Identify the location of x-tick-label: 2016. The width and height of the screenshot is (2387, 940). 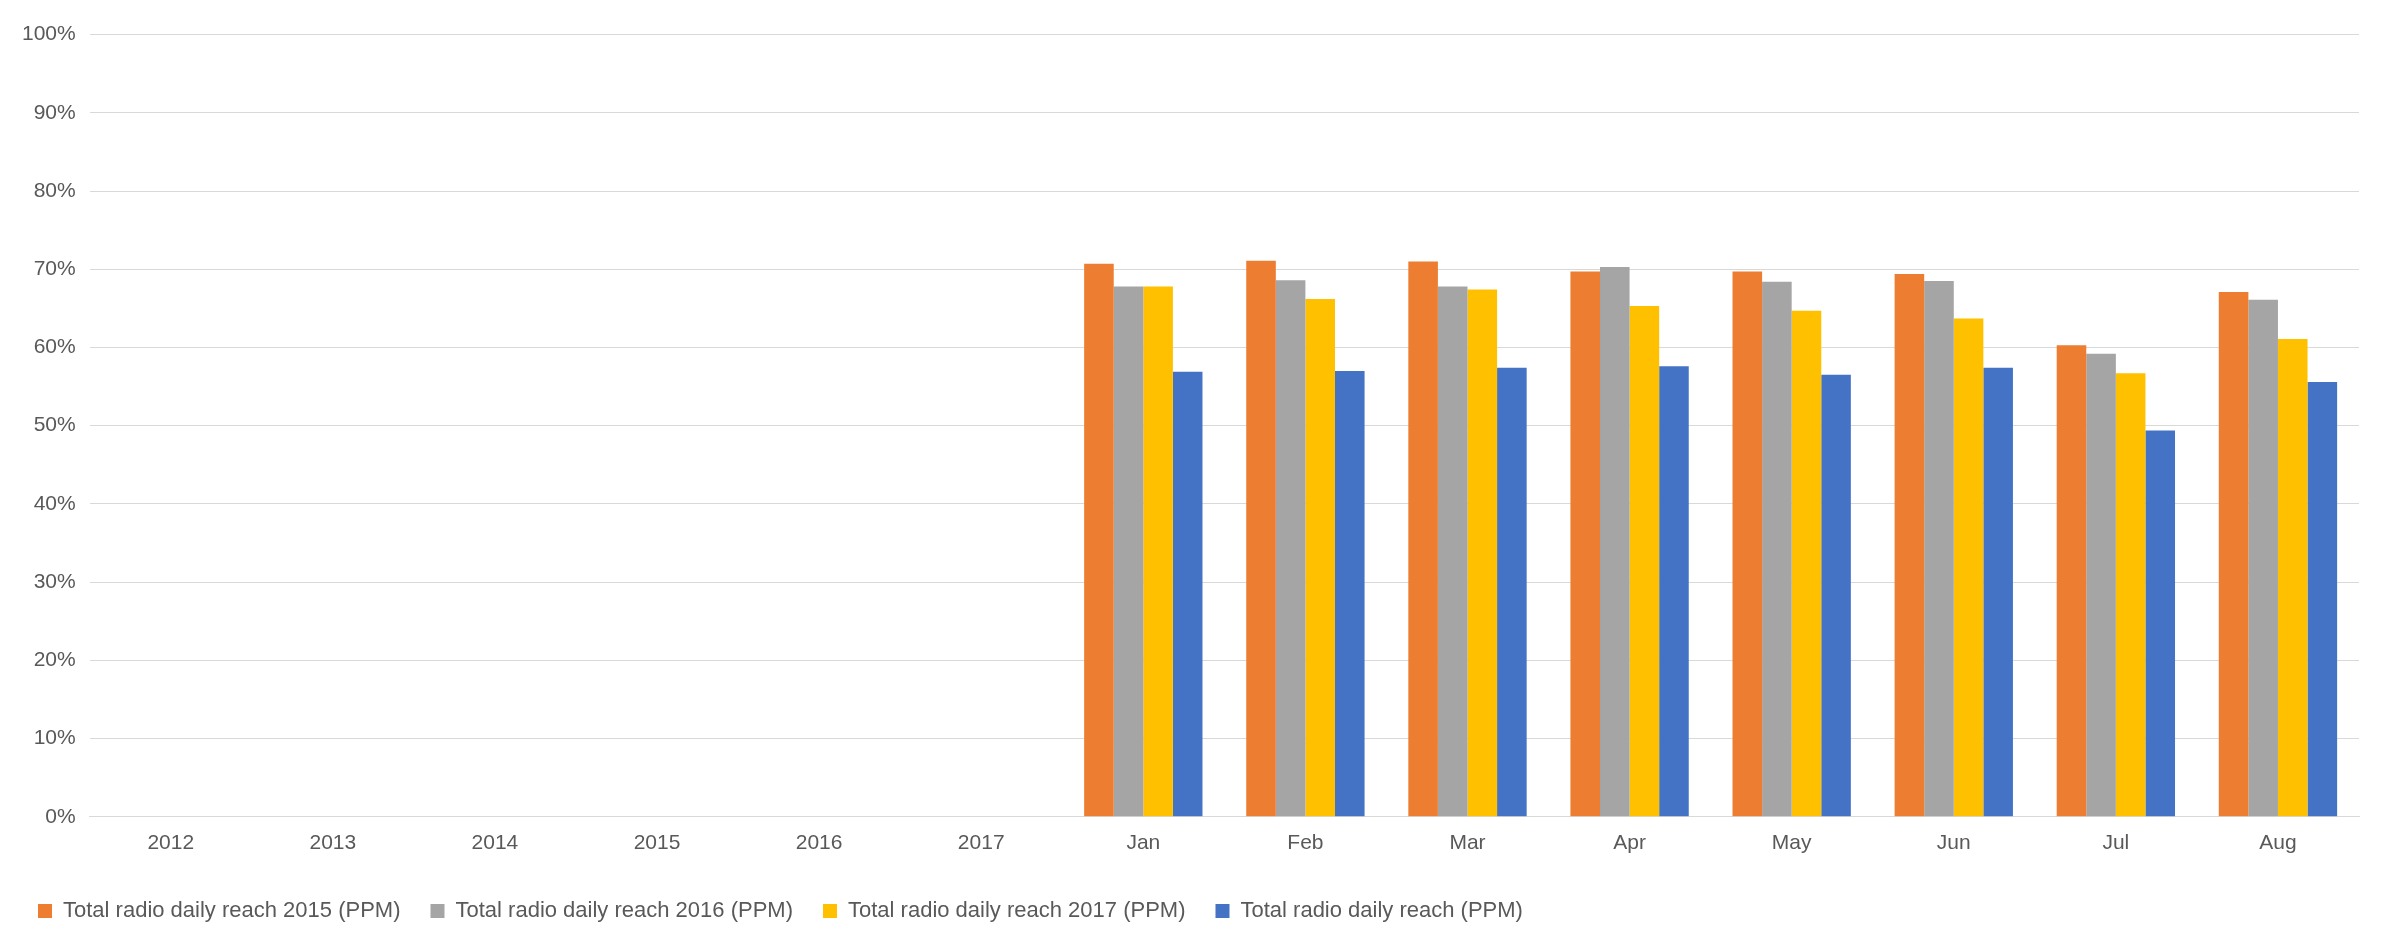
(819, 842).